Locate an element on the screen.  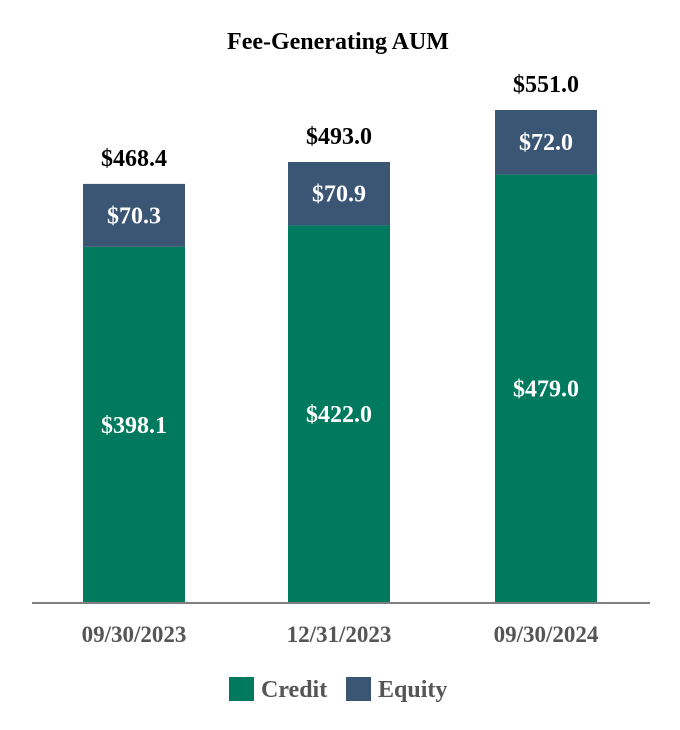
legend-label-equity: Equity is located at coordinates (412, 690).